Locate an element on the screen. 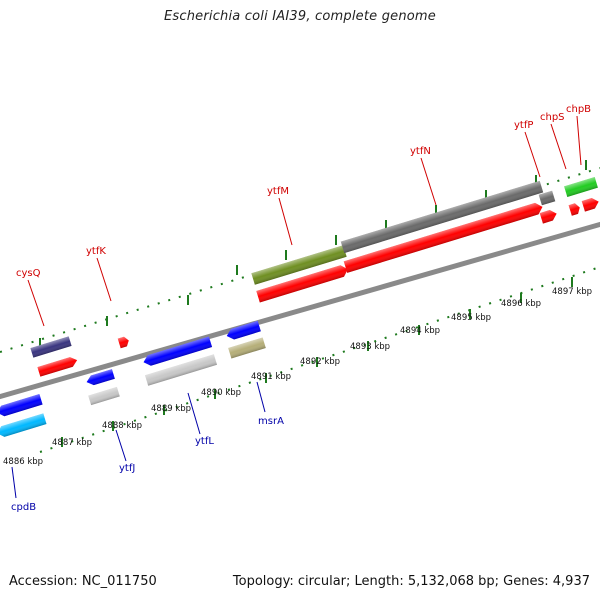 Image resolution: width=600 pixels, height=600 pixels. feature-ytfn-red is located at coordinates (443, 237).